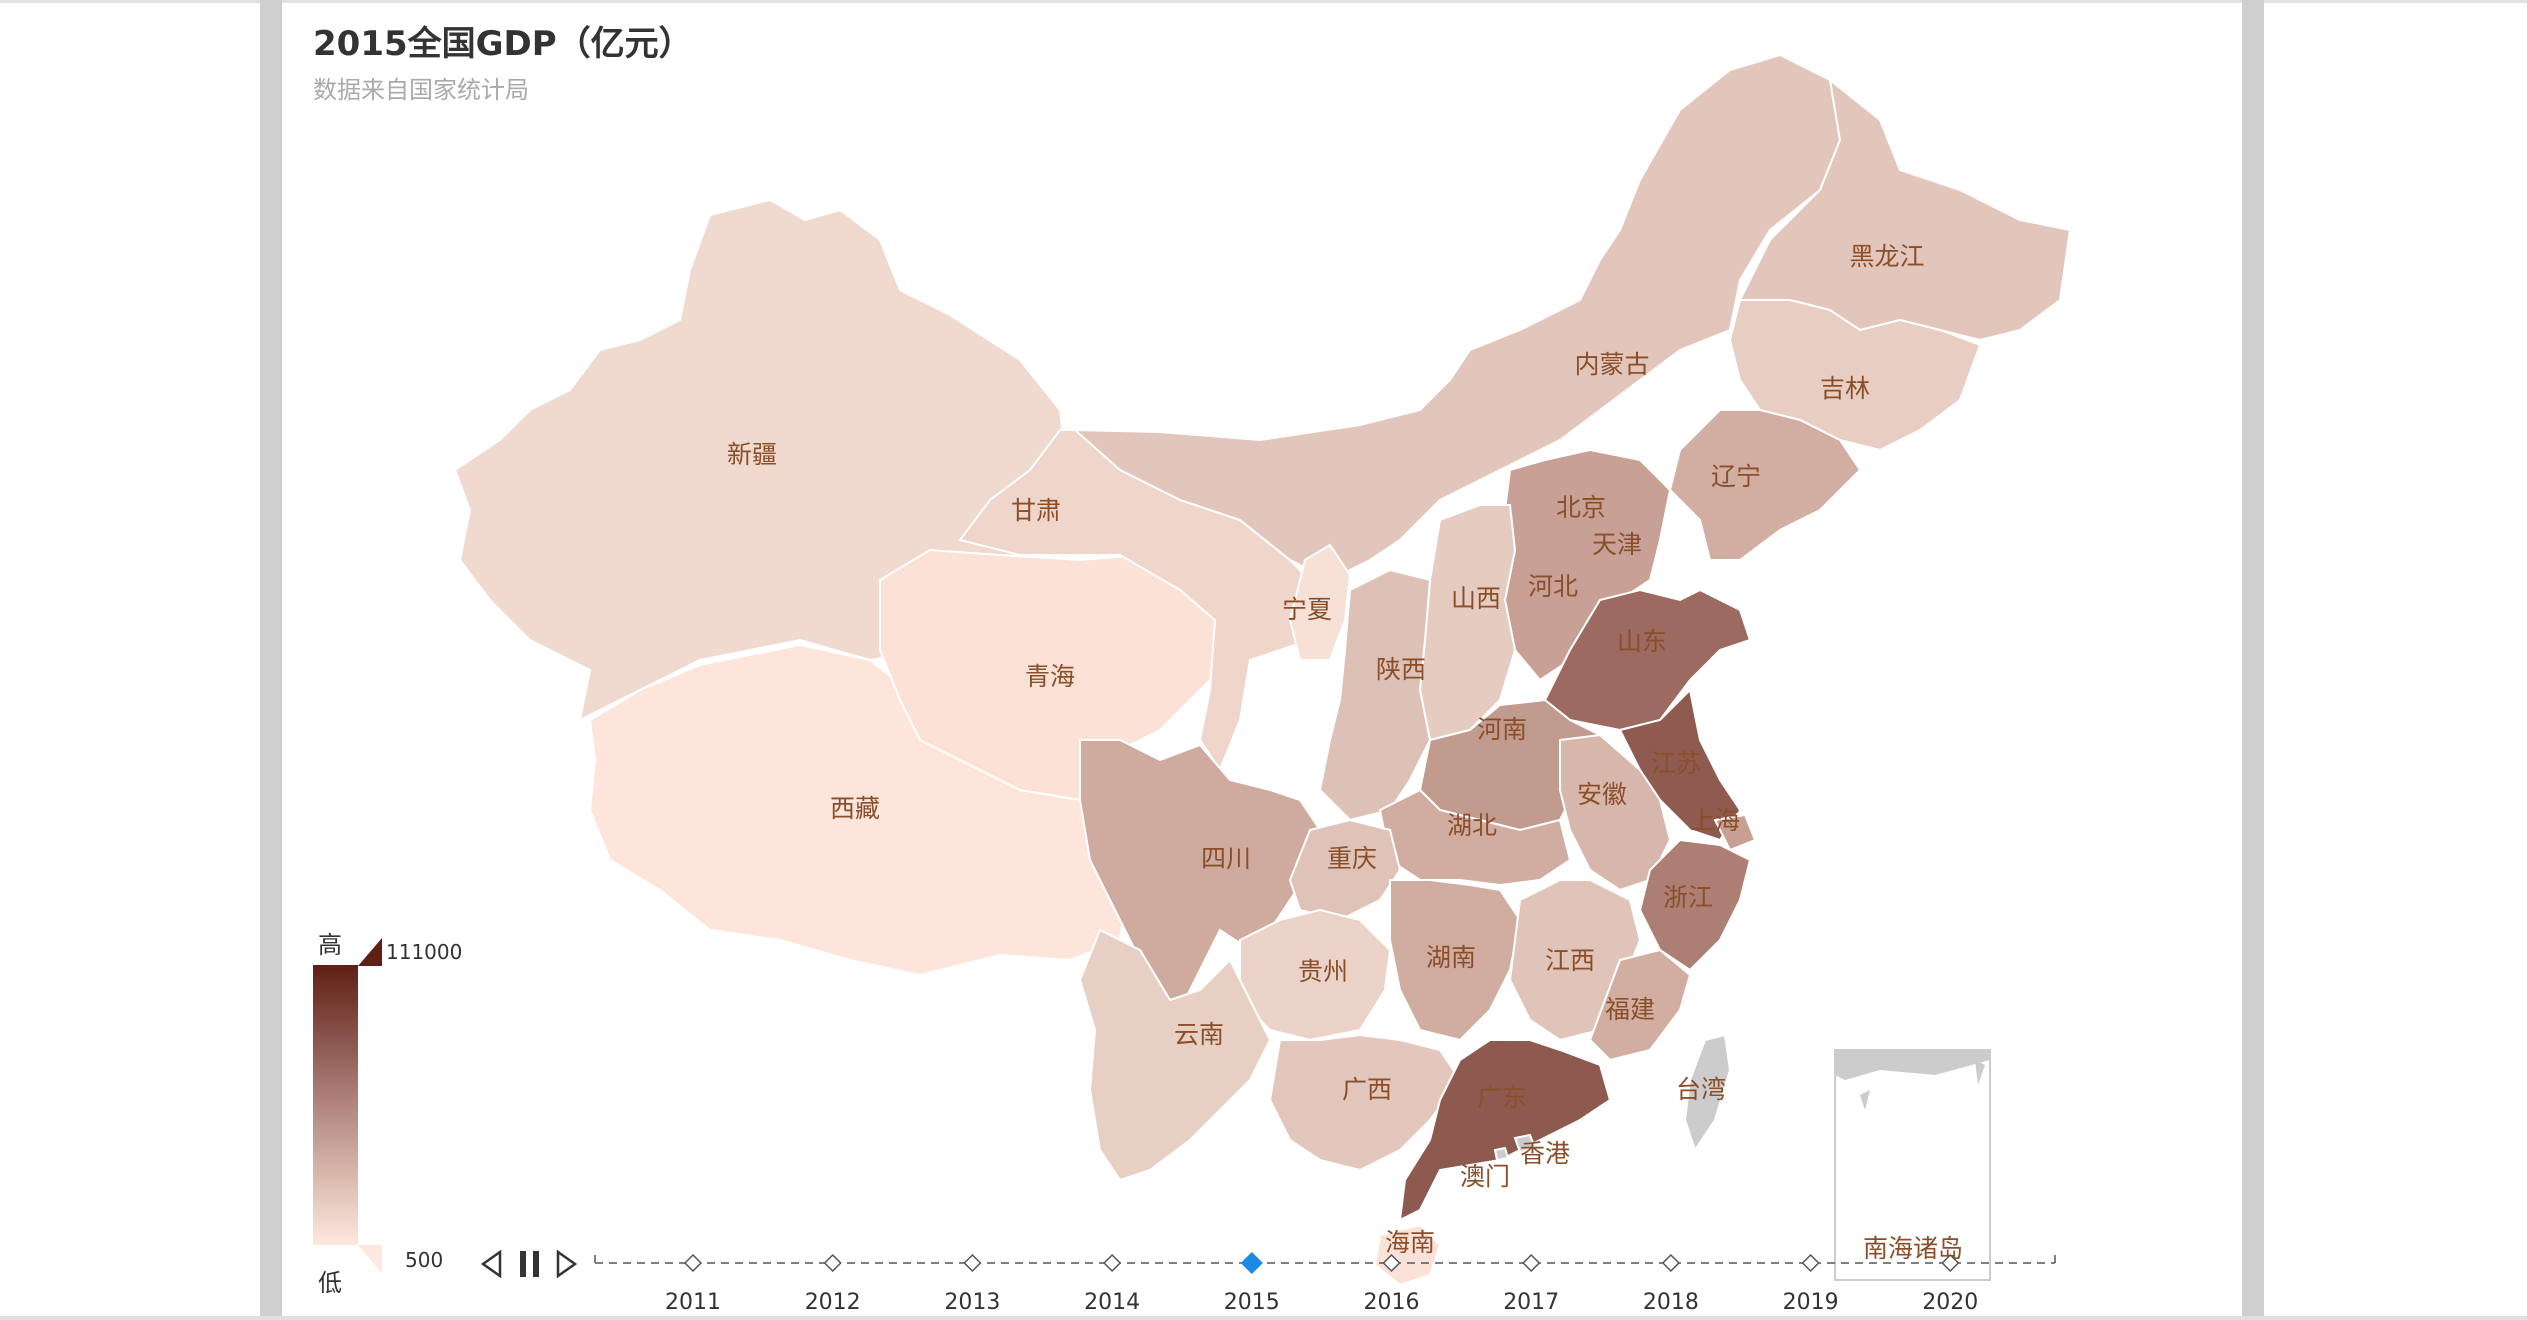  What do you see at coordinates (1457, 317) in the screenshot?
I see `region-neimenggu` at bounding box center [1457, 317].